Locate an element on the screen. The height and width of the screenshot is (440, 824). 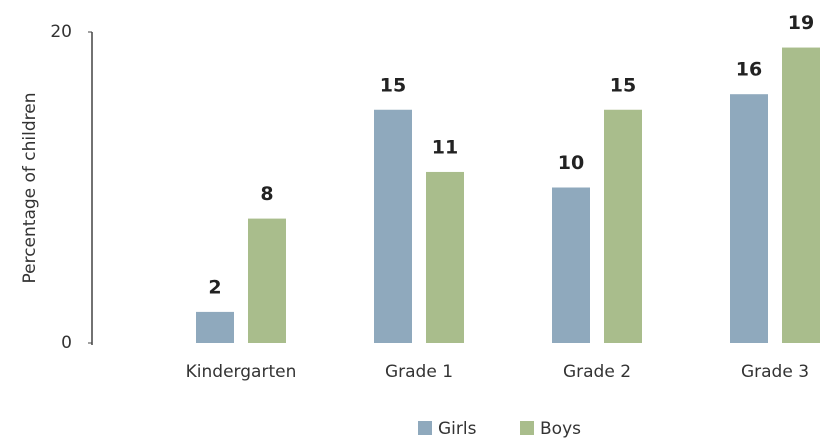
x-tick-label: Grade 1 is located at coordinates (419, 372).